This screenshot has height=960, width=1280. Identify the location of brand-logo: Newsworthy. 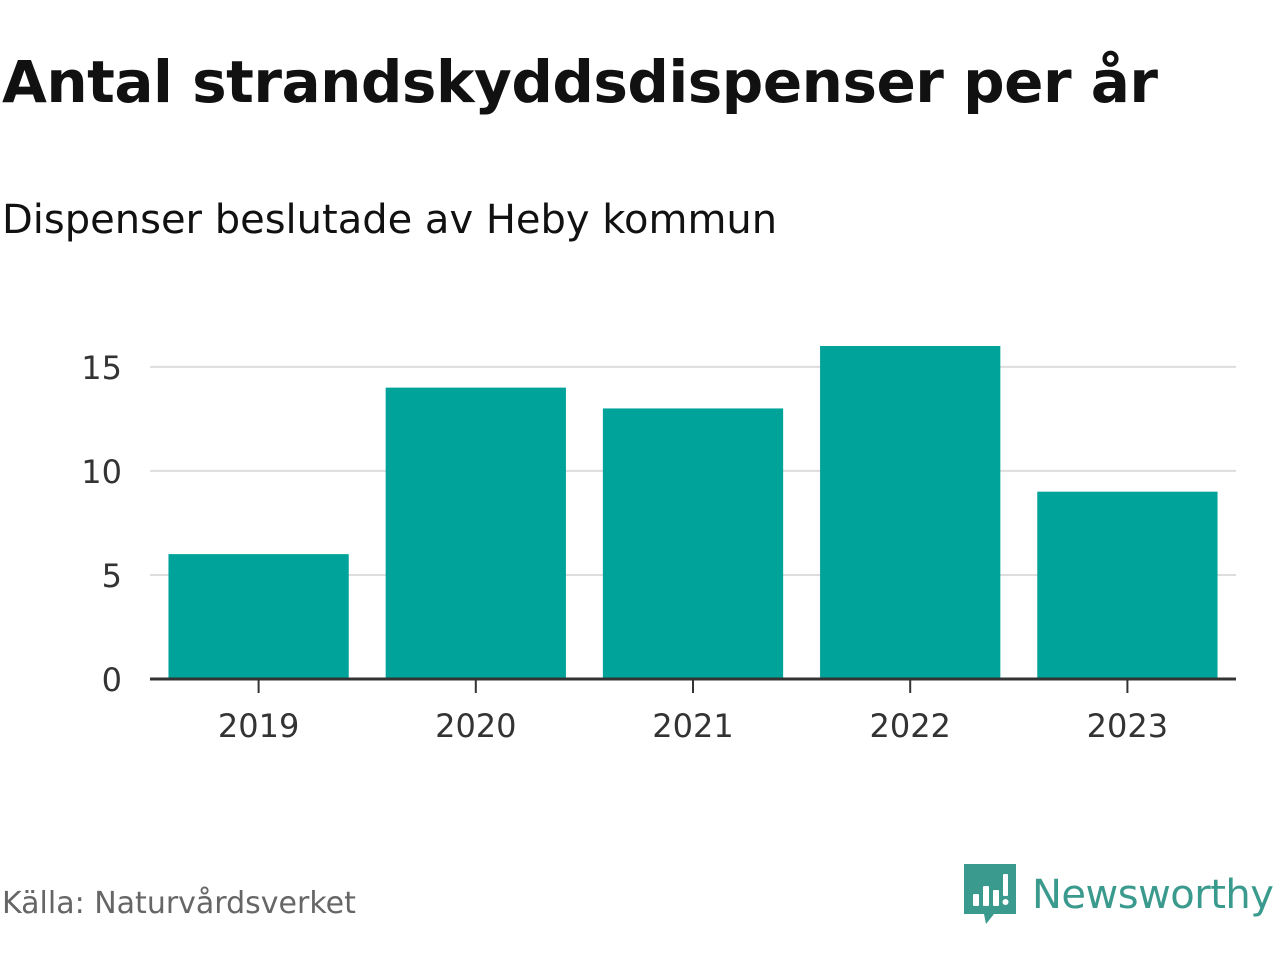
(1119, 895).